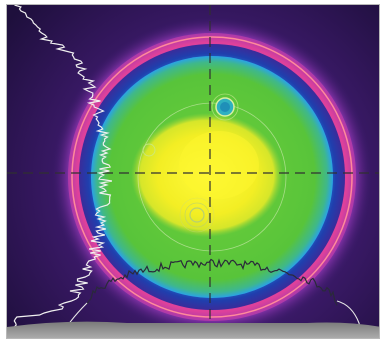 The width and height of the screenshot is (386, 343). What do you see at coordinates (197, 215) in the screenshot?
I see `diffraction-spot-lower` at bounding box center [197, 215].